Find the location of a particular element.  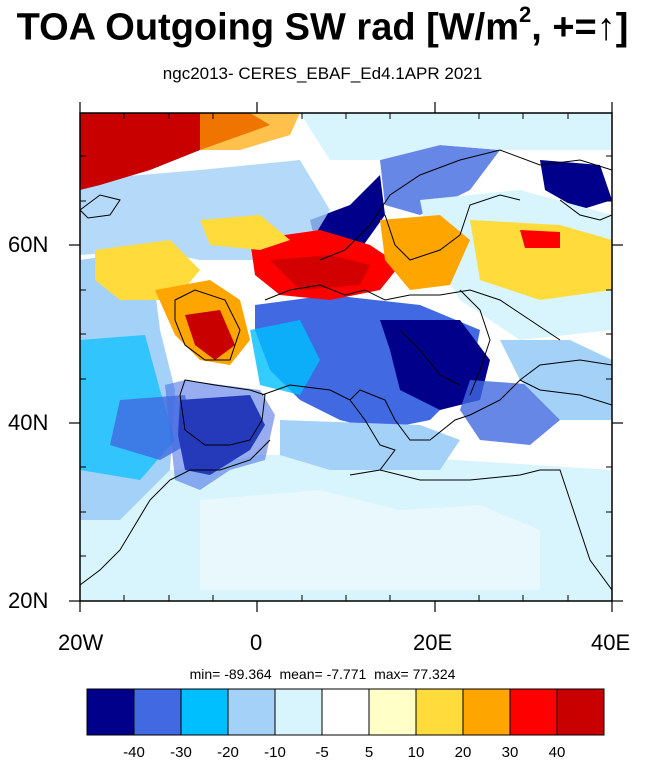

field-region-baltic is located at coordinates (425, 252).